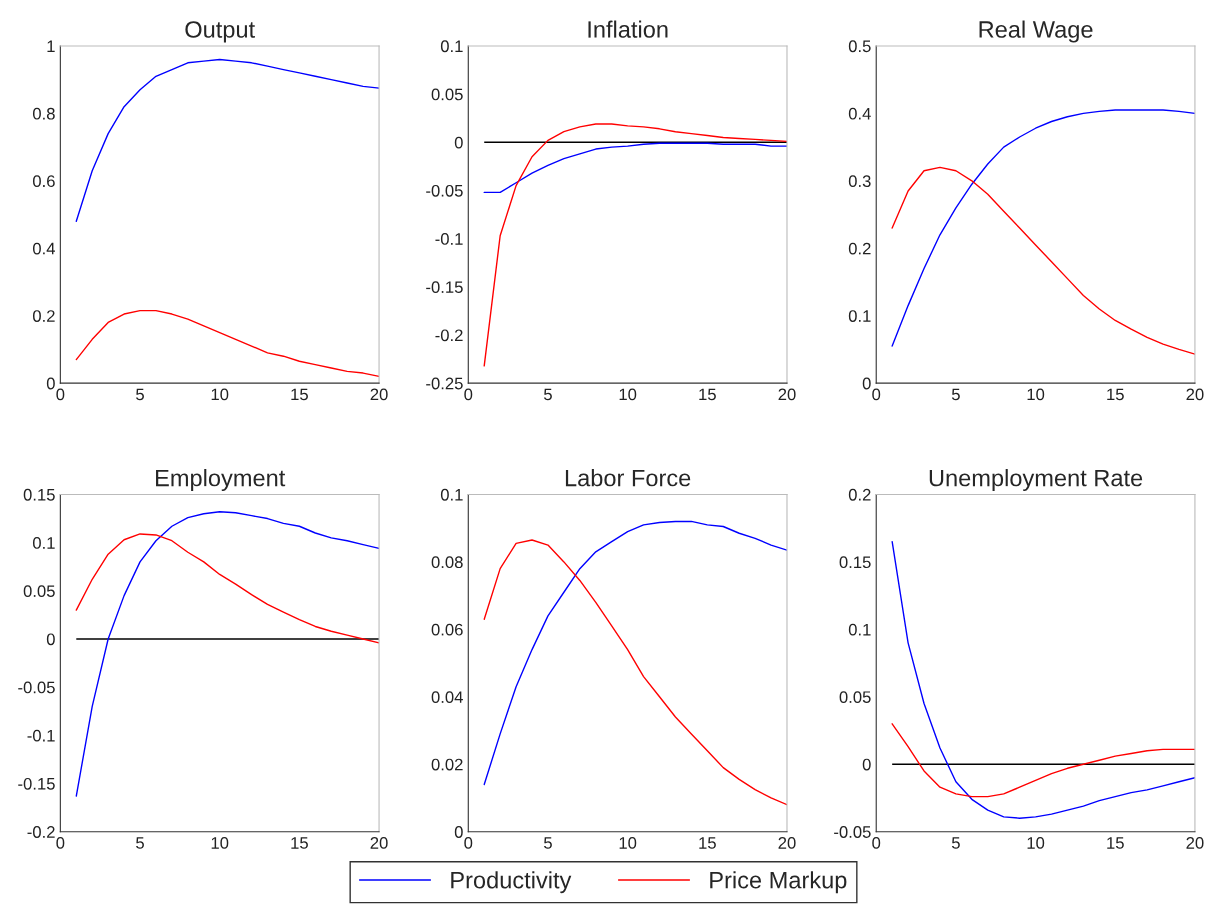  What do you see at coordinates (444, 383) in the screenshot?
I see `y-tick-label: -0.25` at bounding box center [444, 383].